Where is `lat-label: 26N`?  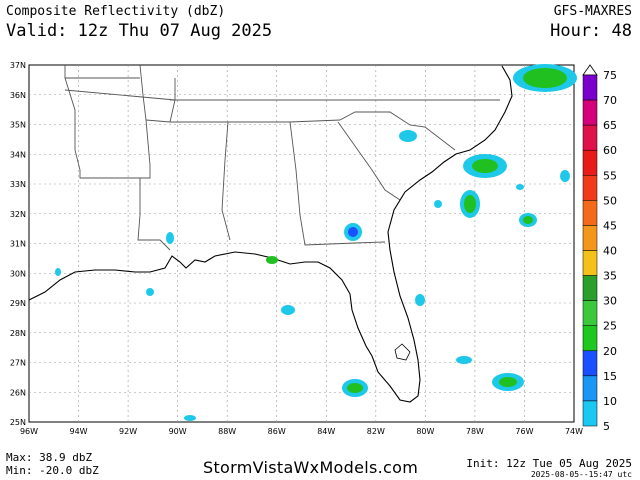 lat-label: 26N is located at coordinates (18, 392).